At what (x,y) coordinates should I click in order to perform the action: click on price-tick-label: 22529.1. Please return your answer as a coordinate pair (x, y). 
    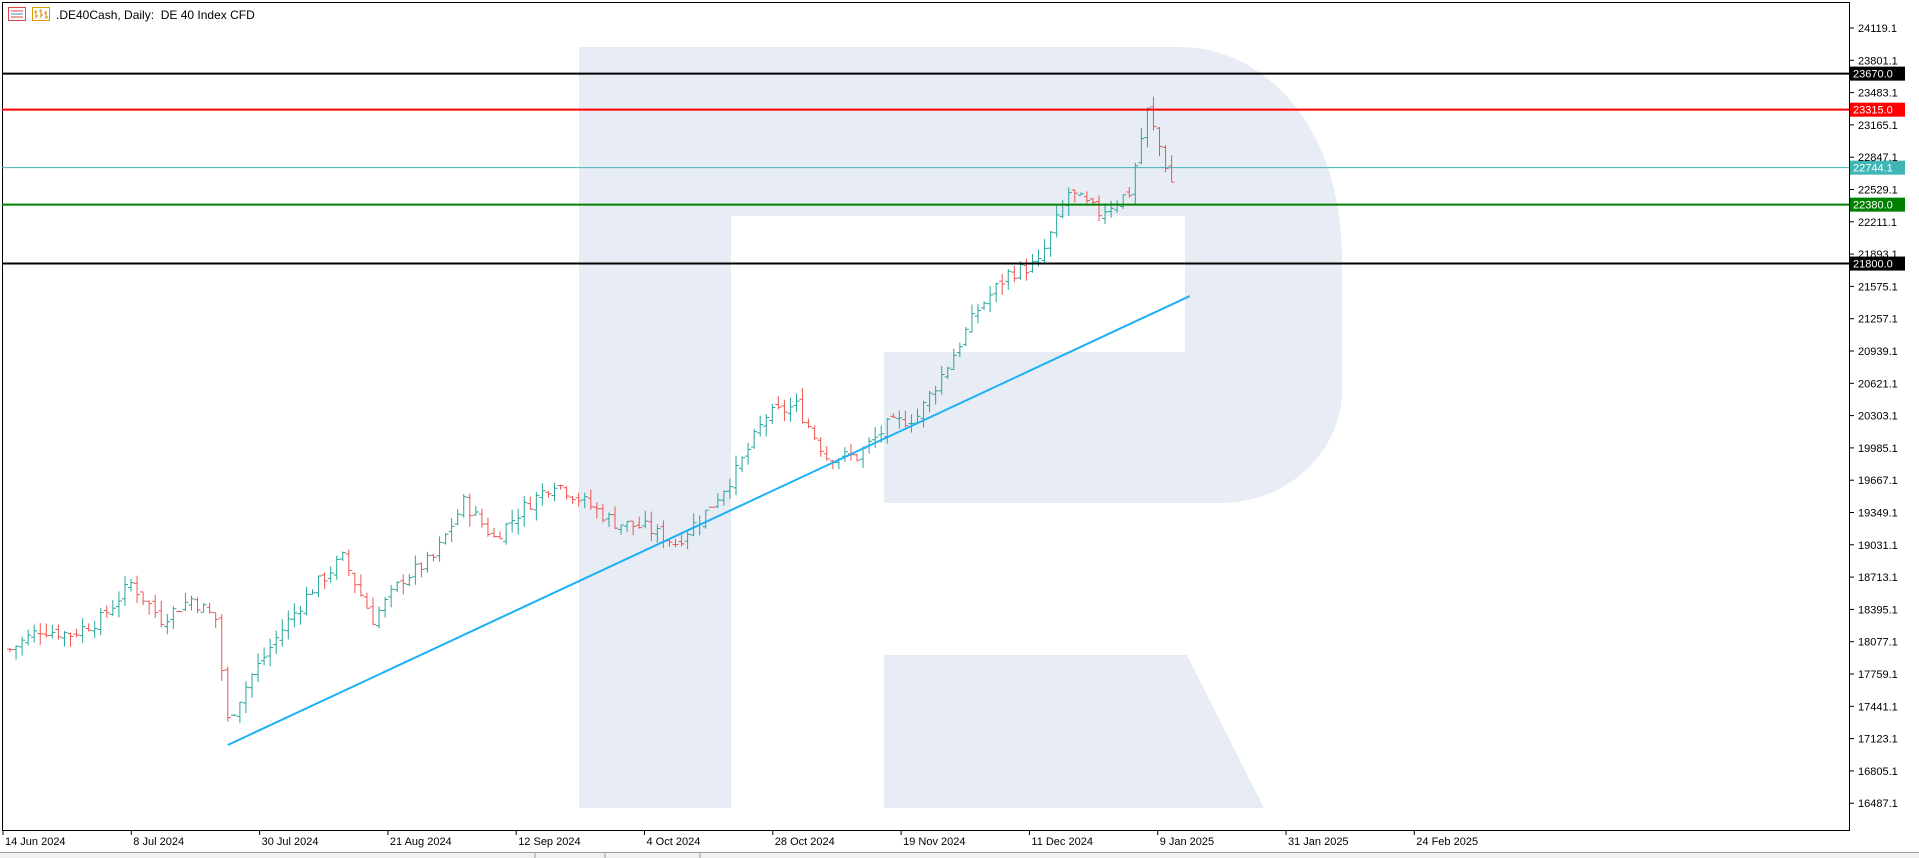
    Looking at the image, I should click on (1878, 191).